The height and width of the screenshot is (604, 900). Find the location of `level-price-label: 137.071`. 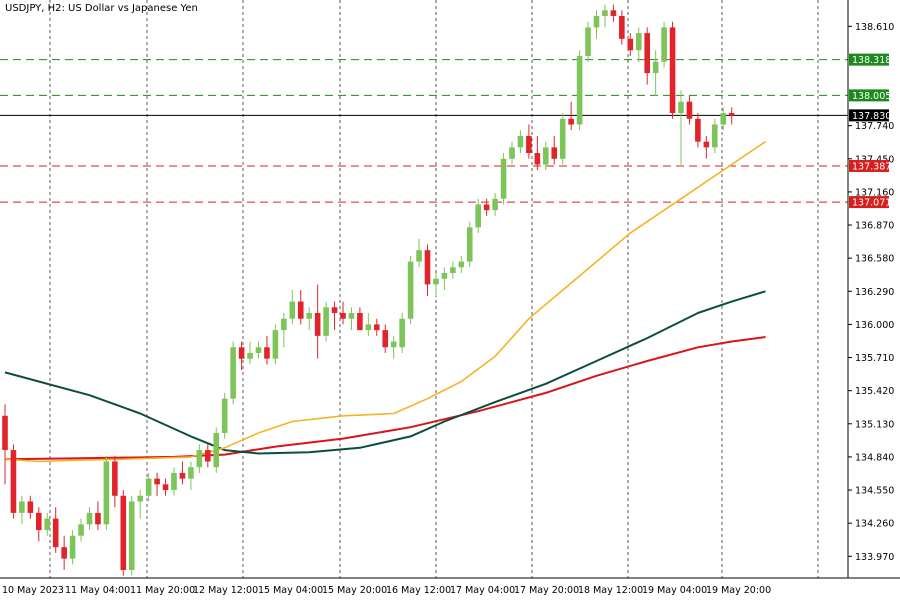

level-price-label: 137.071 is located at coordinates (871, 203).